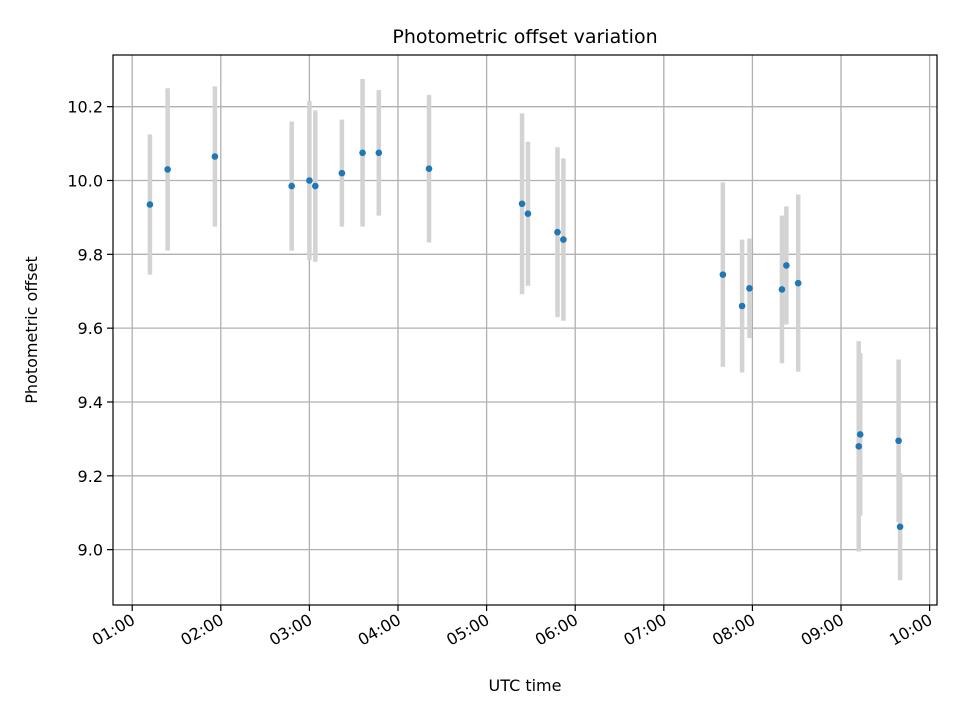 The width and height of the screenshot is (960, 720). I want to click on y-tick-label: 9.2, so click(90, 476).